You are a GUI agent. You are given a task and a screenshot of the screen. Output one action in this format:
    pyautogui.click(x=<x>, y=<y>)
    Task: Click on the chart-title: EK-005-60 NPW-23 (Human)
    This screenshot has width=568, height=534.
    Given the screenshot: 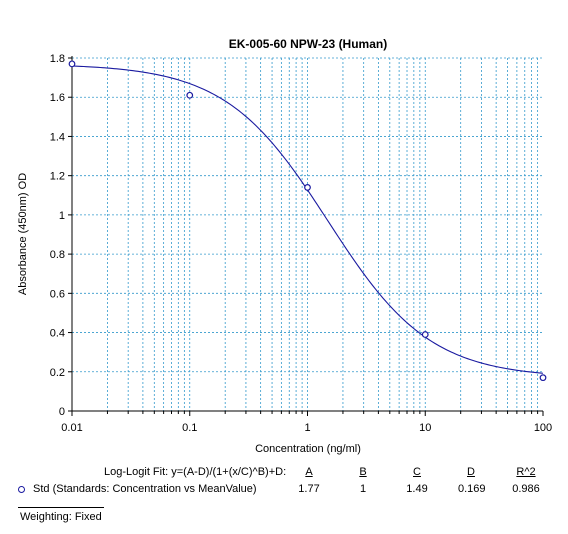 What is the action you would take?
    pyautogui.click(x=308, y=44)
    